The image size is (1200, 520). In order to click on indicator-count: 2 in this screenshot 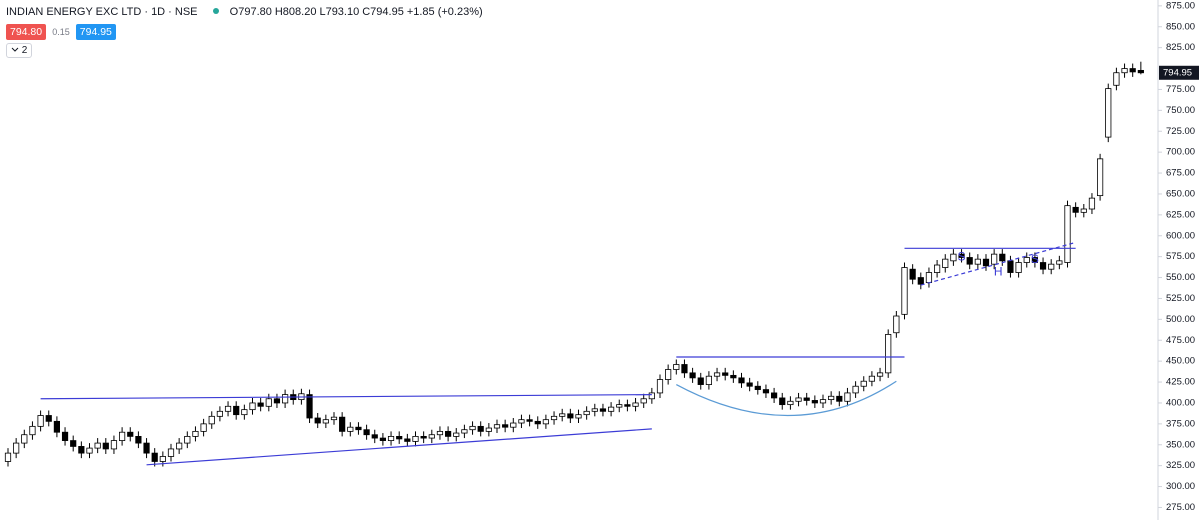, I will do `click(24, 50)`.